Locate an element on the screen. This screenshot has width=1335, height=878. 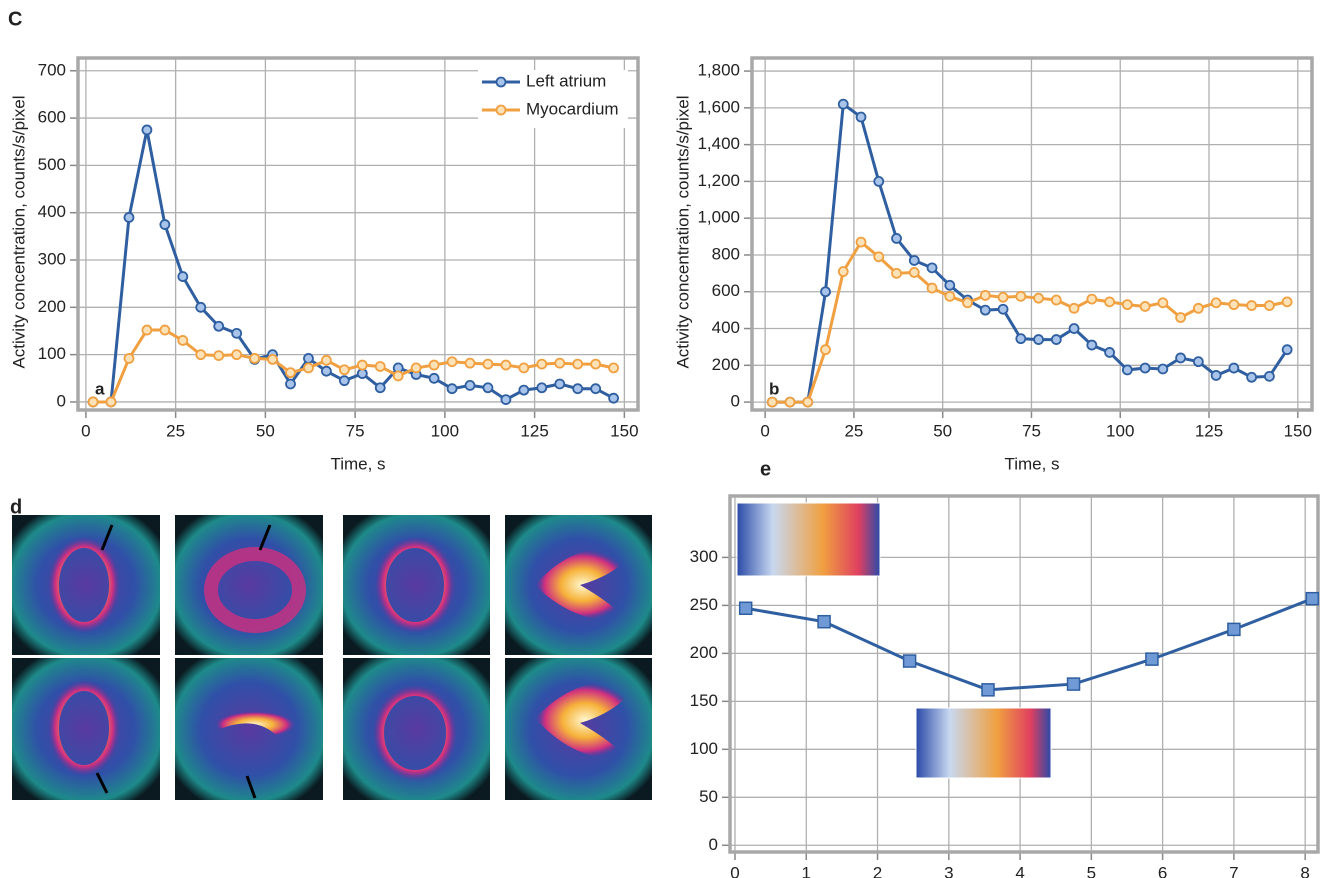
x-tick-label: 0 is located at coordinates (734, 870).